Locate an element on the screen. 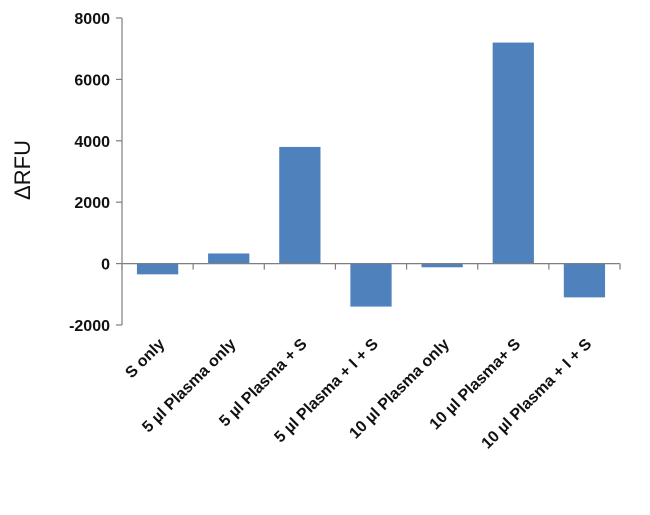 The image size is (650, 515). y-tick-label: 8000 is located at coordinates (92, 19).